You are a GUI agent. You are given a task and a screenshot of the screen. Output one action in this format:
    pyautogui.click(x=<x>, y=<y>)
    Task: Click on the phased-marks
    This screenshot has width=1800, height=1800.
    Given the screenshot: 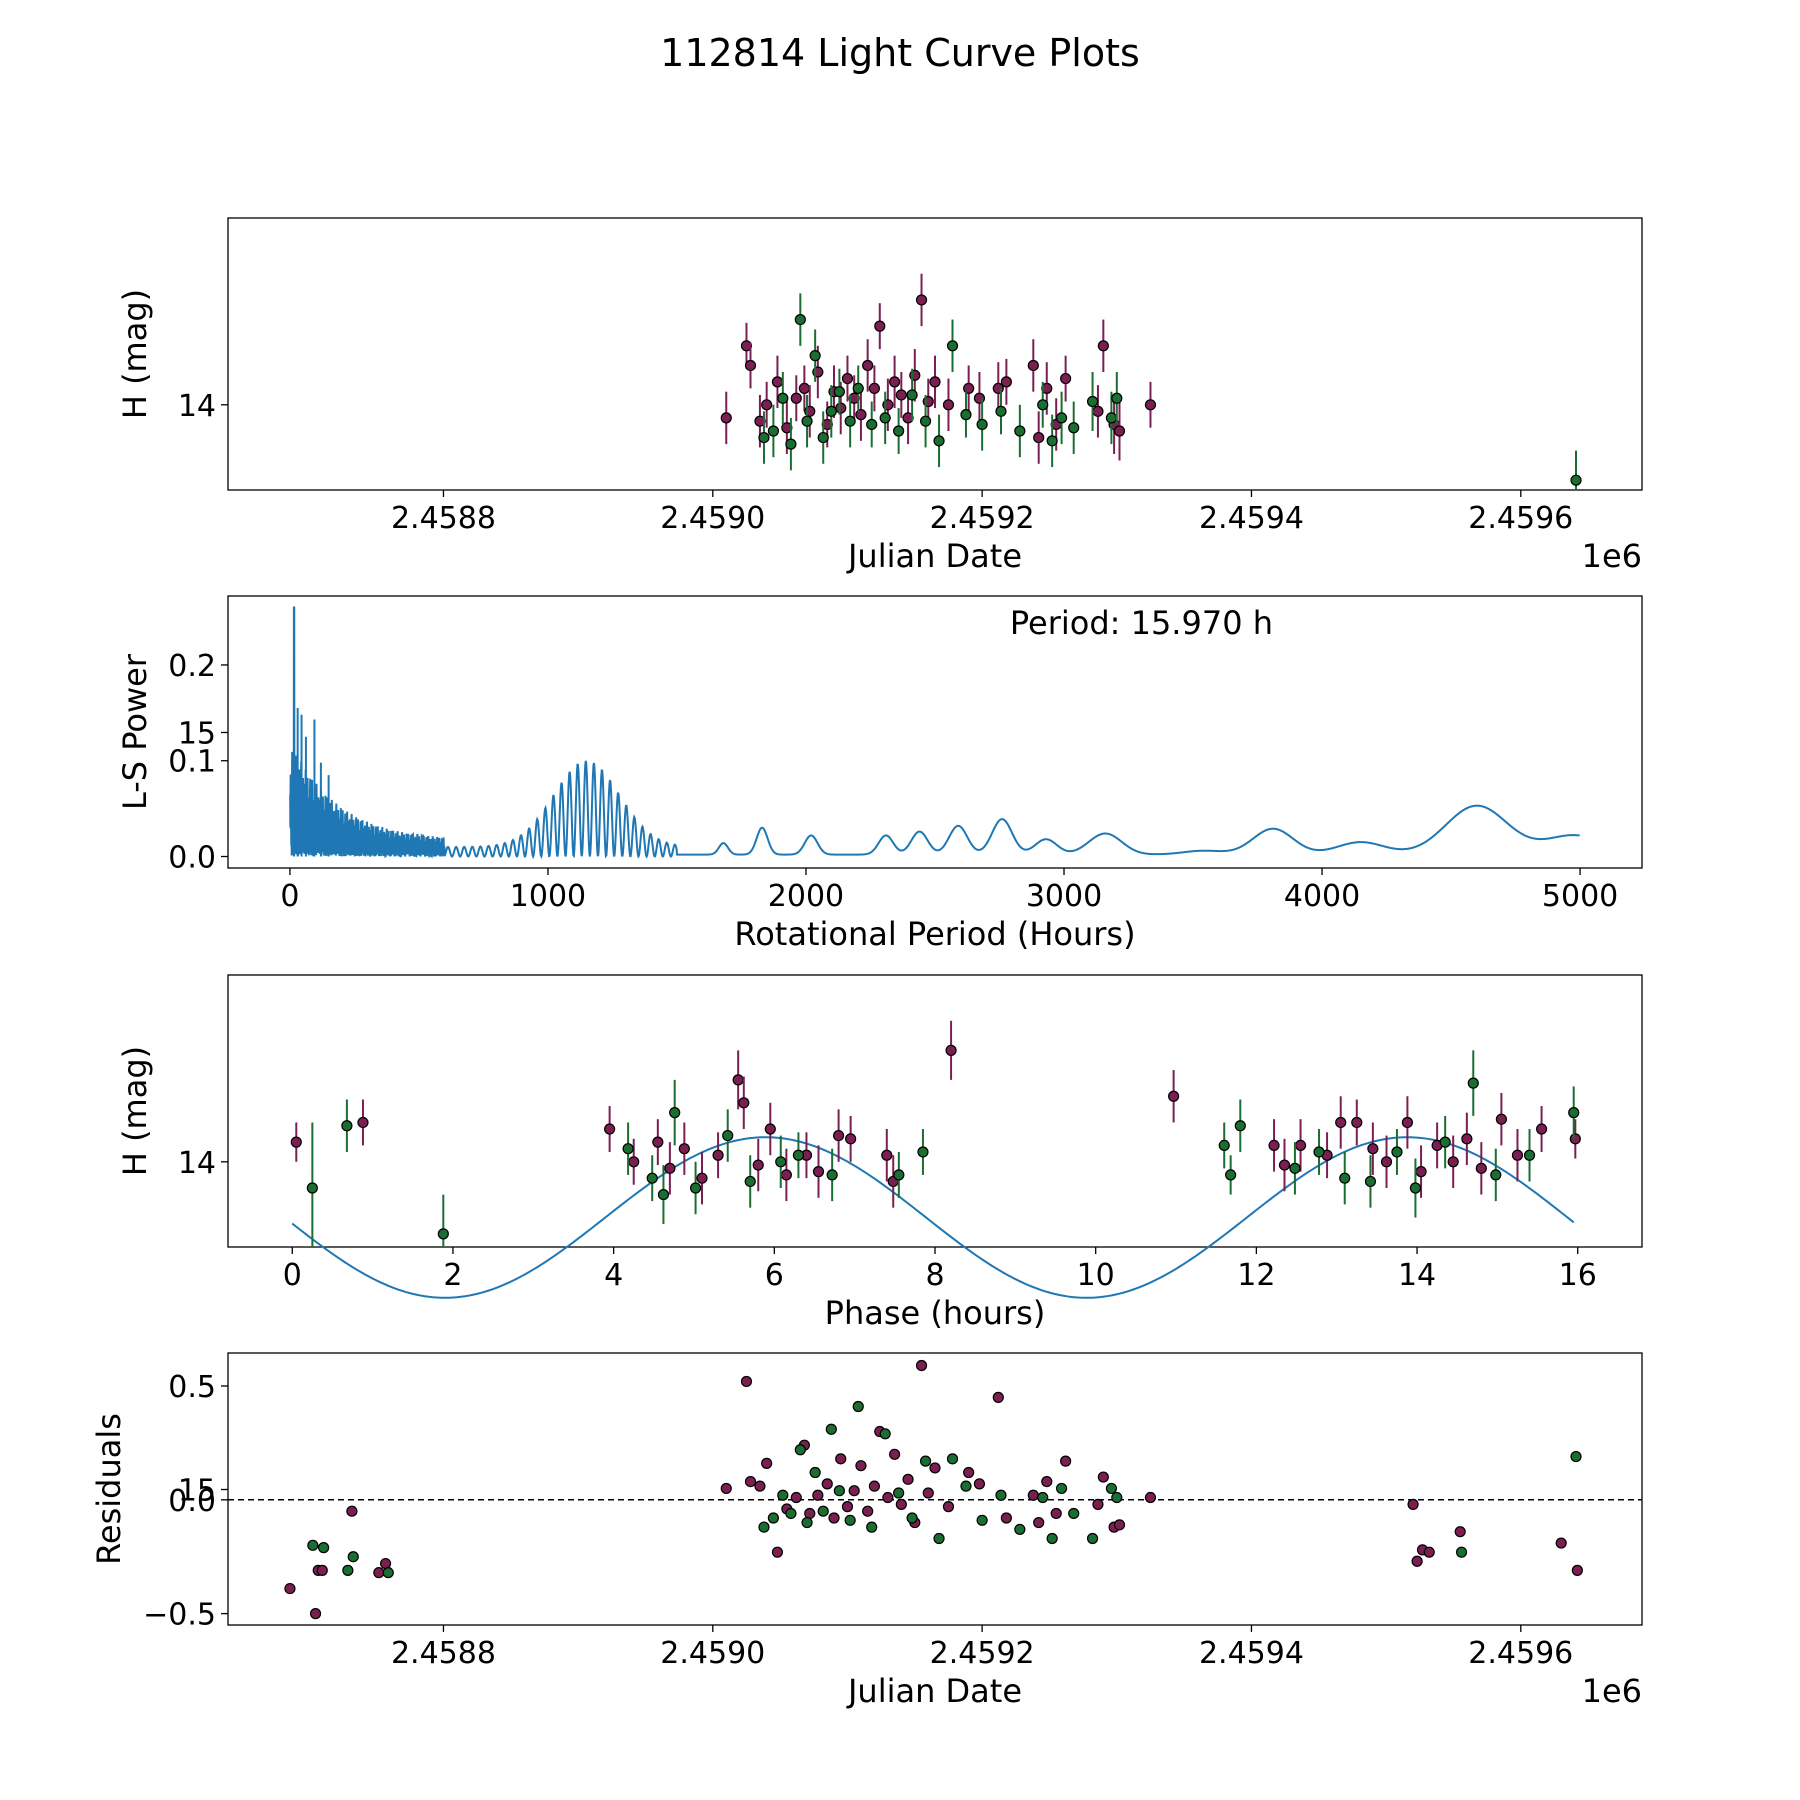 What is the action you would take?
    pyautogui.click(x=935, y=1187)
    